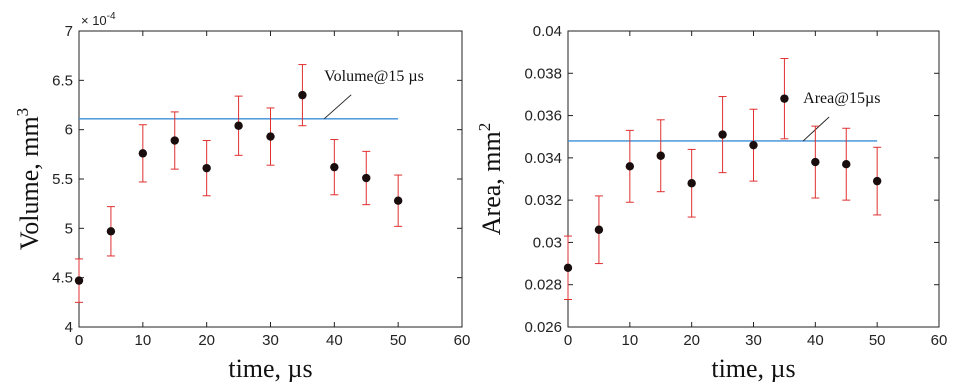 The height and width of the screenshot is (382, 957). I want to click on y-tick-label: 0.03, so click(547, 242).